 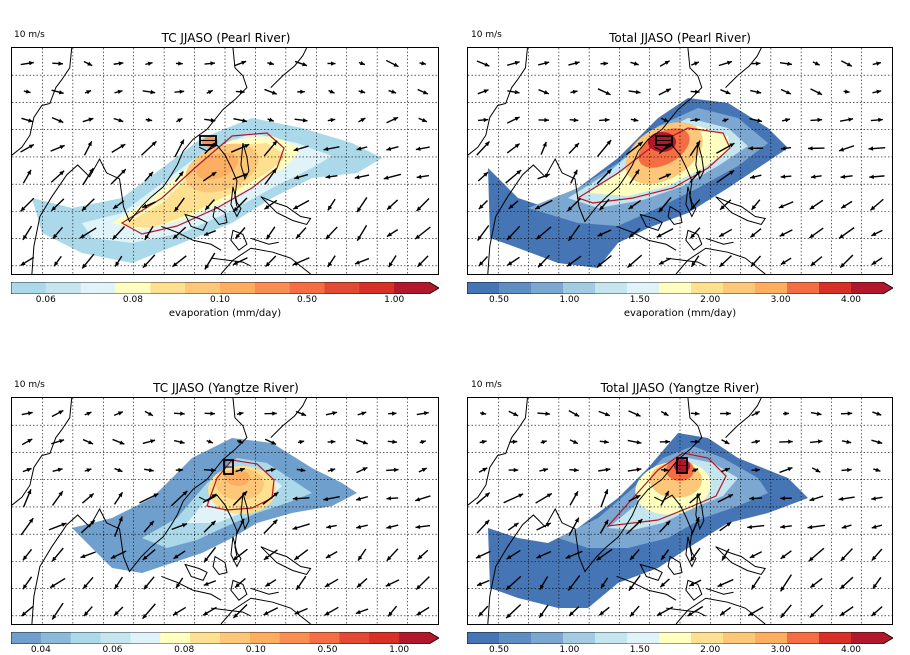 I want to click on colorbar-tick-label: 1.50, so click(x=639, y=650).